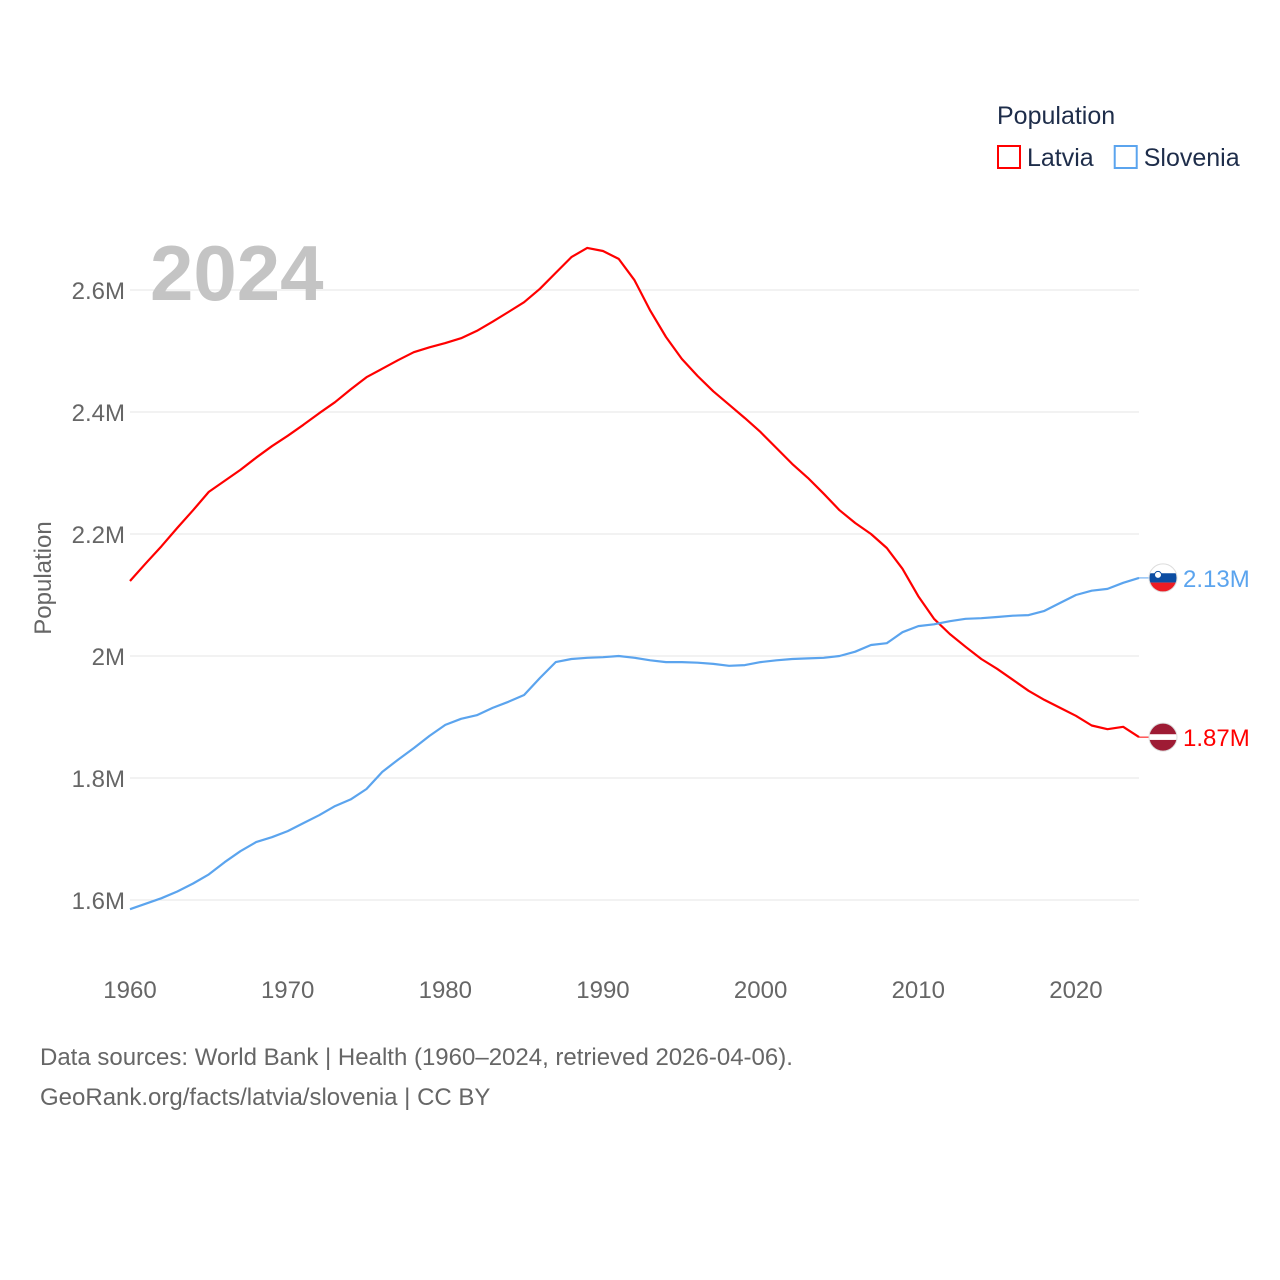  I want to click on flag-slovenia-icon, so click(1163, 577).